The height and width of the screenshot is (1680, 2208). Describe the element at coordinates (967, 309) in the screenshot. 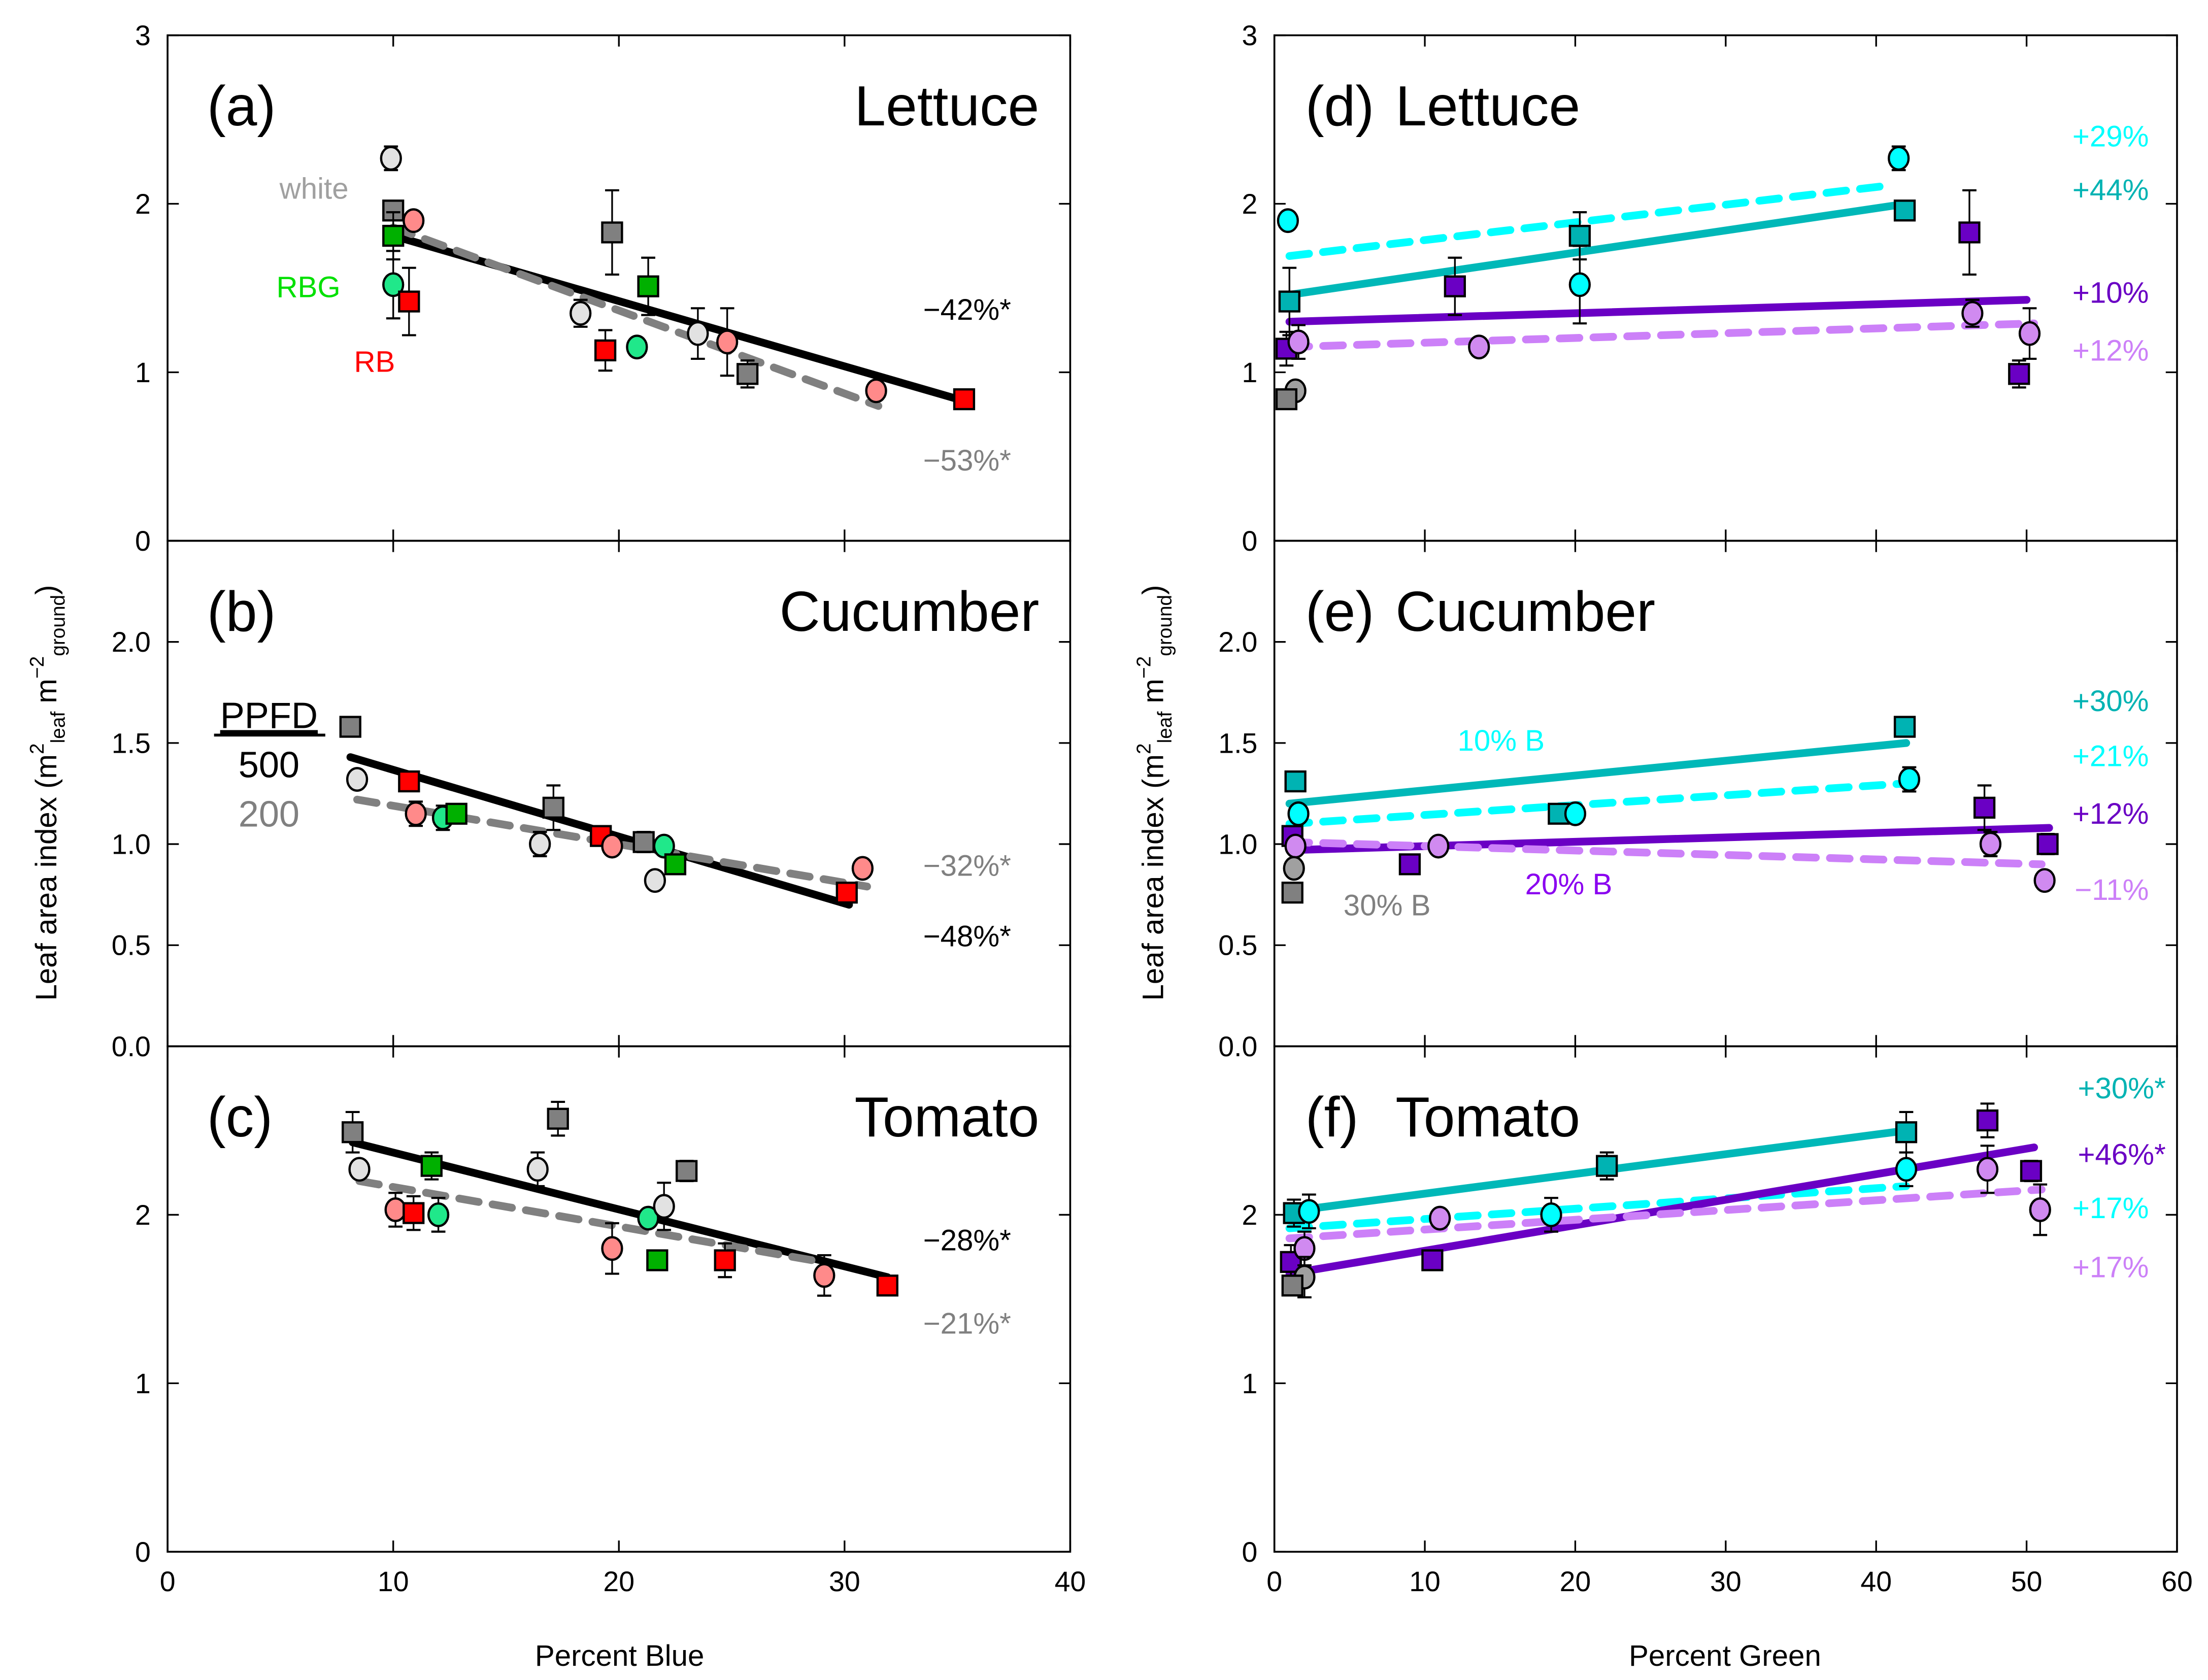

I see `annotation-label: −42%*` at that location.